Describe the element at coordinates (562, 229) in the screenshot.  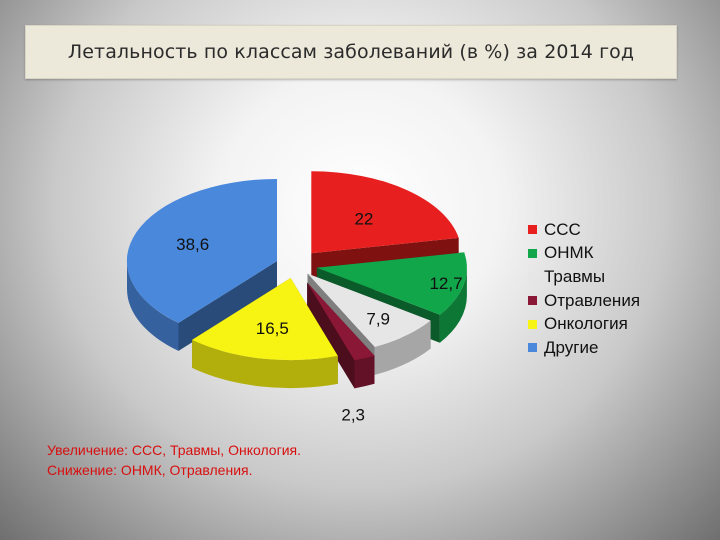
I see `legend-label: ССС` at that location.